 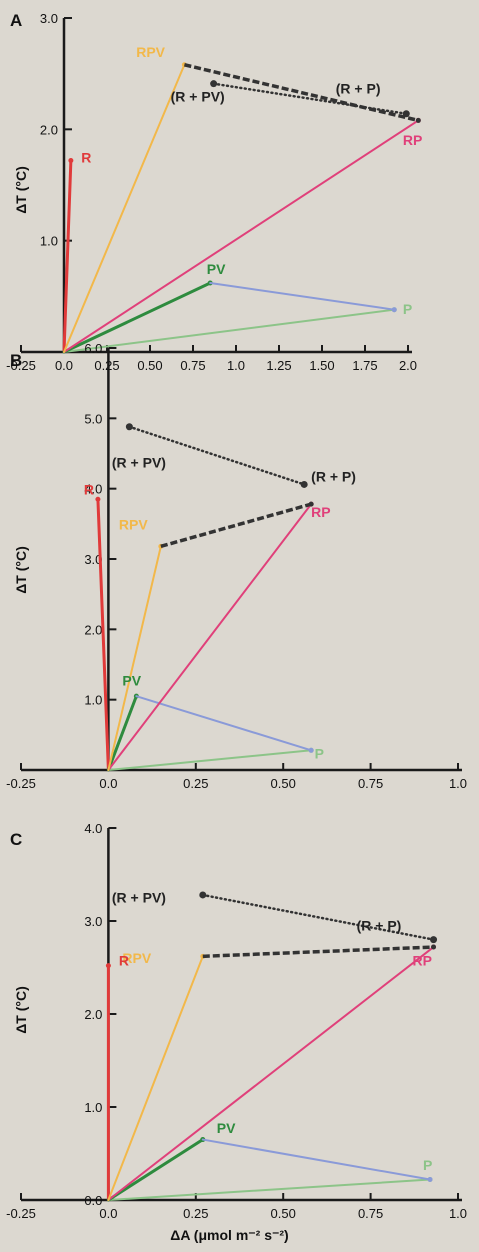 I want to click on x-tick-label: 1.25, so click(x=278, y=365).